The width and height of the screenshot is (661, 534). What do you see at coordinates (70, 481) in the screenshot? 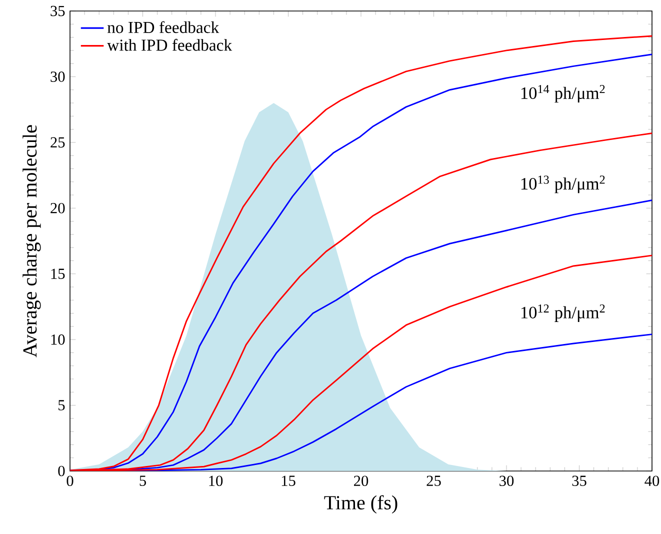
I see `x-tick-label: 0` at bounding box center [70, 481].